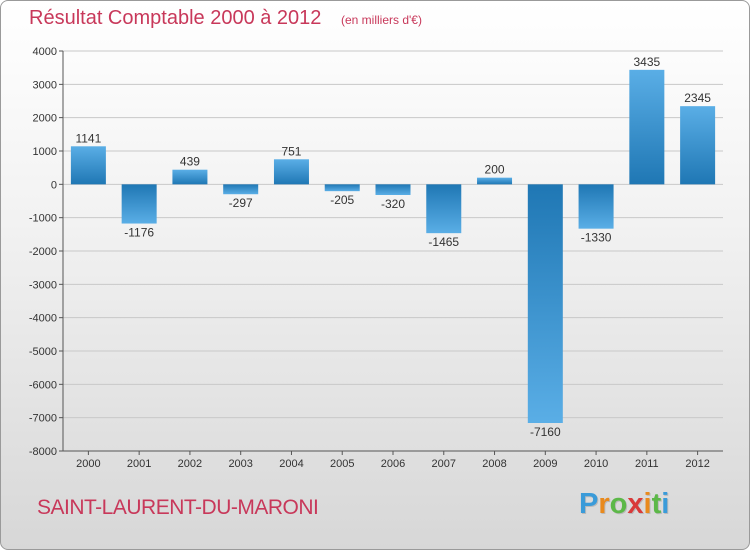 This screenshot has height=550, width=750. What do you see at coordinates (43, 252) in the screenshot?
I see `y-tick-label: -2000` at bounding box center [43, 252].